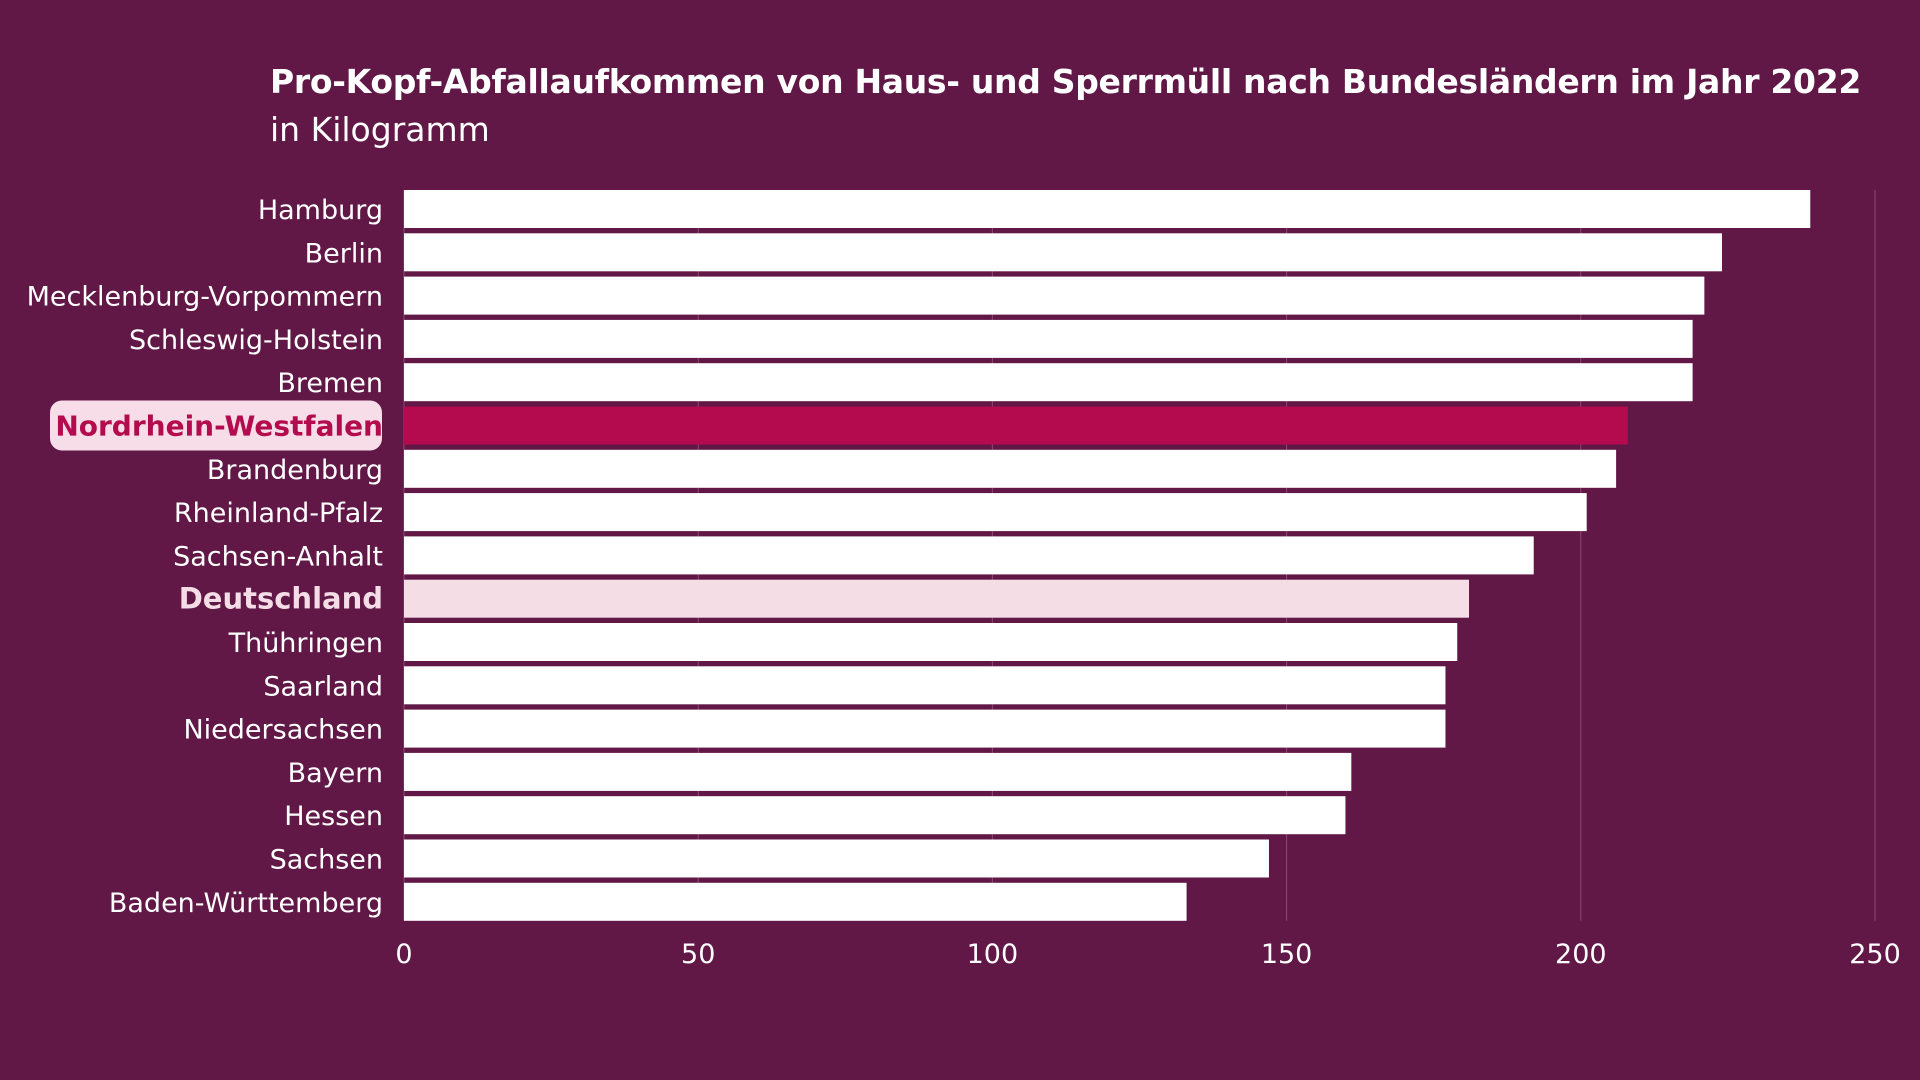 The height and width of the screenshot is (1080, 1920). I want to click on bar-saarland, so click(925, 685).